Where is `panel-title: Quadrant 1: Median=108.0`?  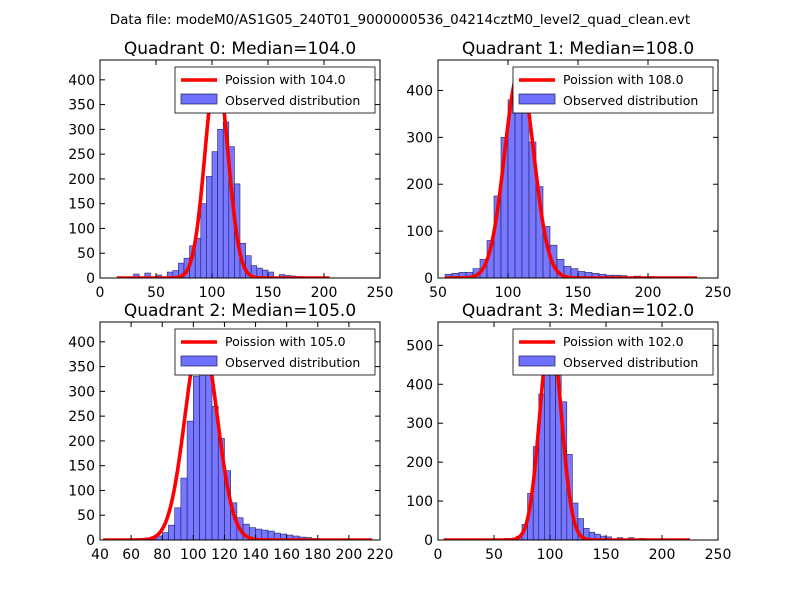
panel-title: Quadrant 1: Median=108.0 is located at coordinates (578, 49).